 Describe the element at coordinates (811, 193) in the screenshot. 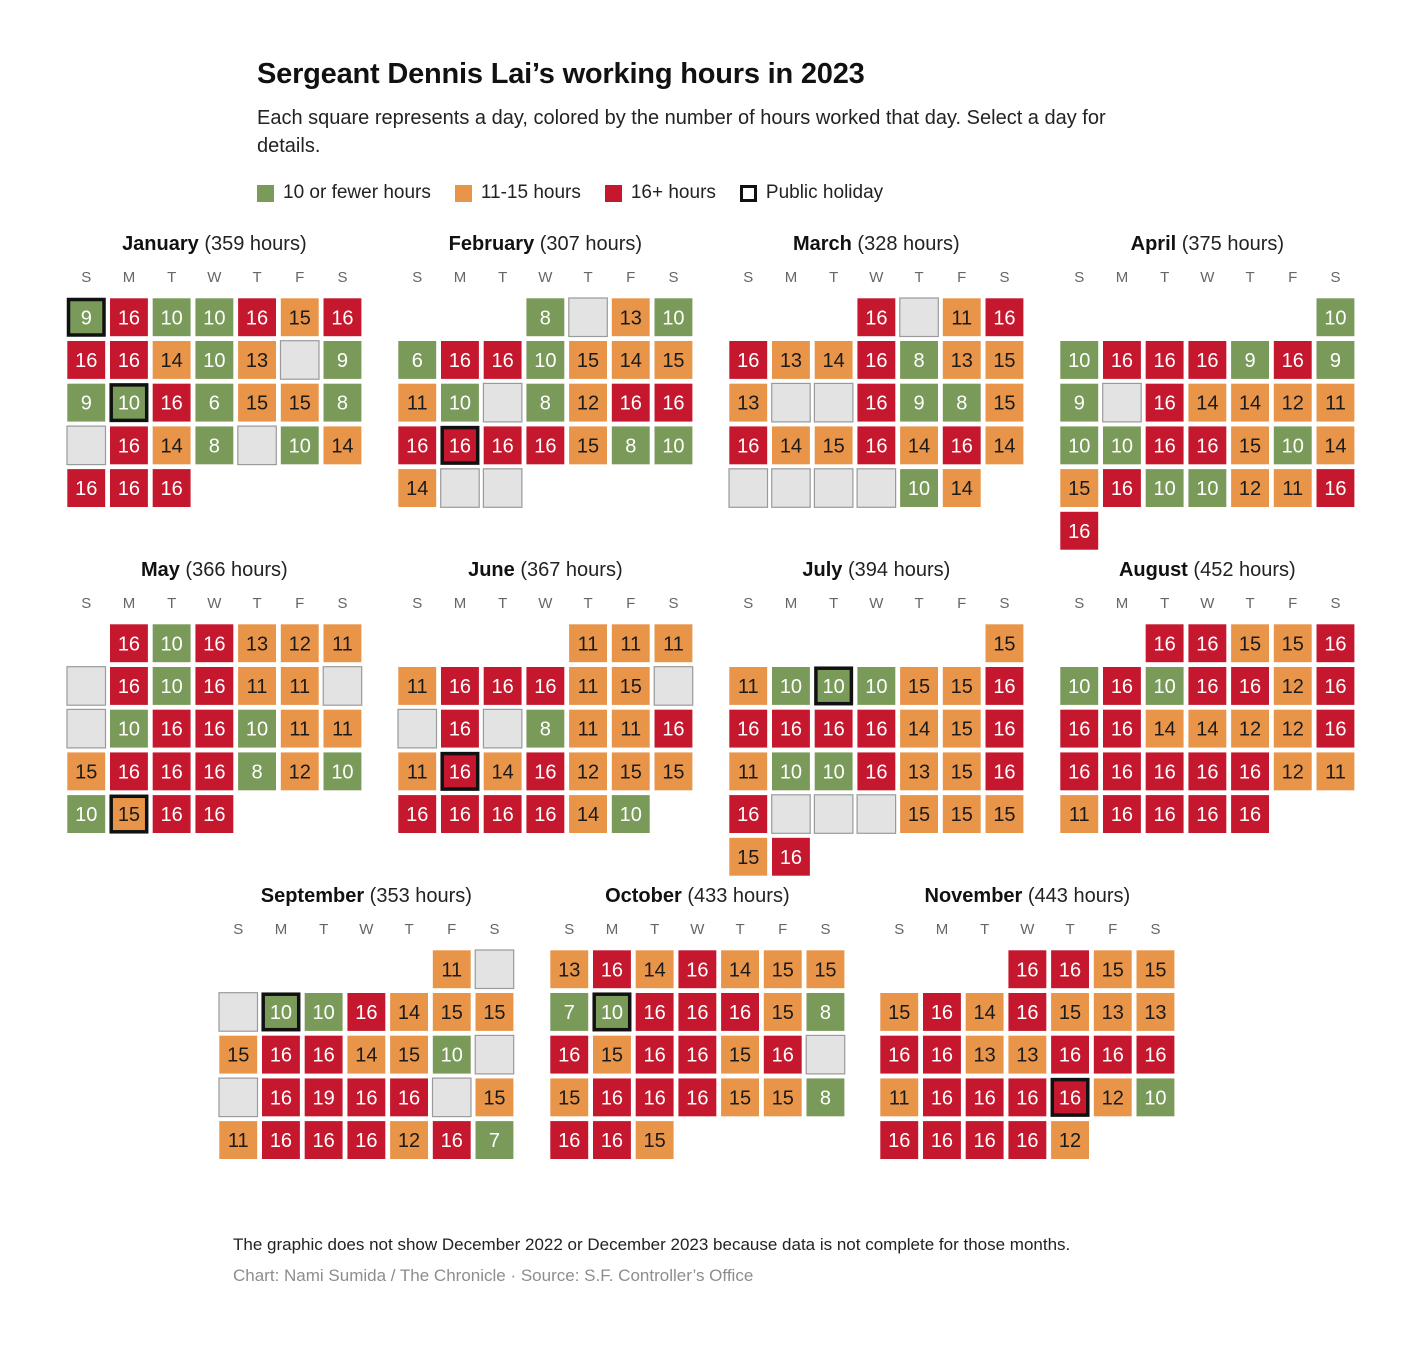

I see `legend-item-holiday: Public holiday` at that location.